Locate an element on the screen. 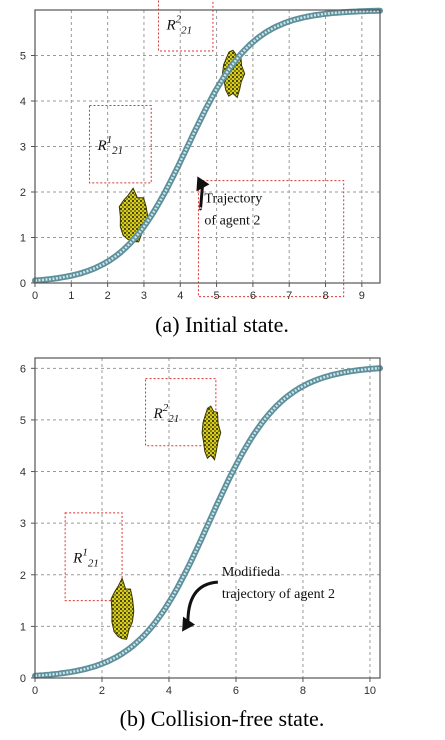 The image size is (445, 740). x-tick-label: 5 is located at coordinates (217, 296).